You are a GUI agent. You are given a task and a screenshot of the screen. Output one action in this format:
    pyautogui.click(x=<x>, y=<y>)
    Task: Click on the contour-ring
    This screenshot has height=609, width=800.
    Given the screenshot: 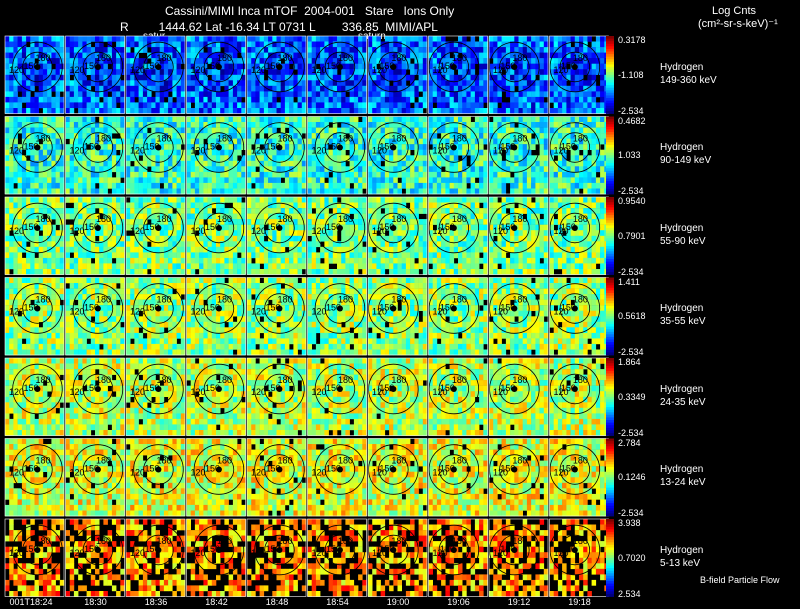 What is the action you would take?
    pyautogui.click(x=98, y=147)
    